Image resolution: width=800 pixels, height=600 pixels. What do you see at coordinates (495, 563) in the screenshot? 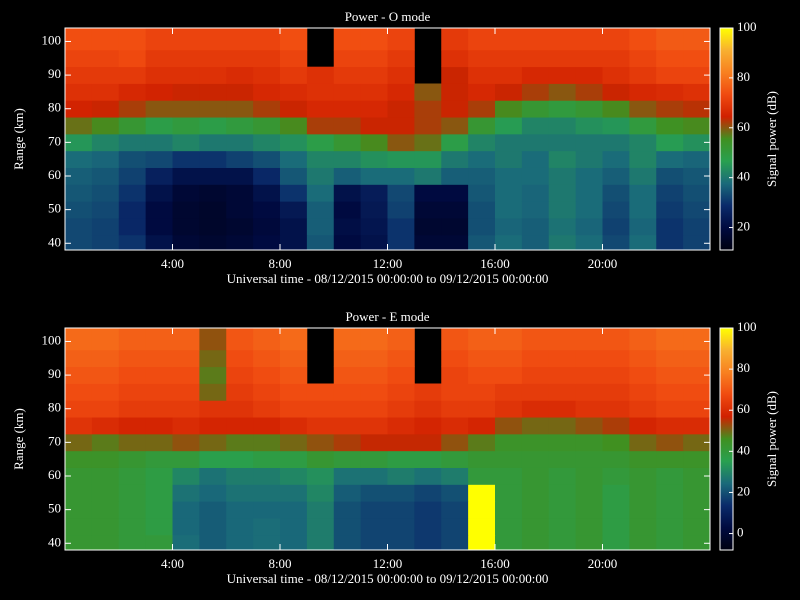
I see `x-tick-label: 16:00` at bounding box center [495, 563].